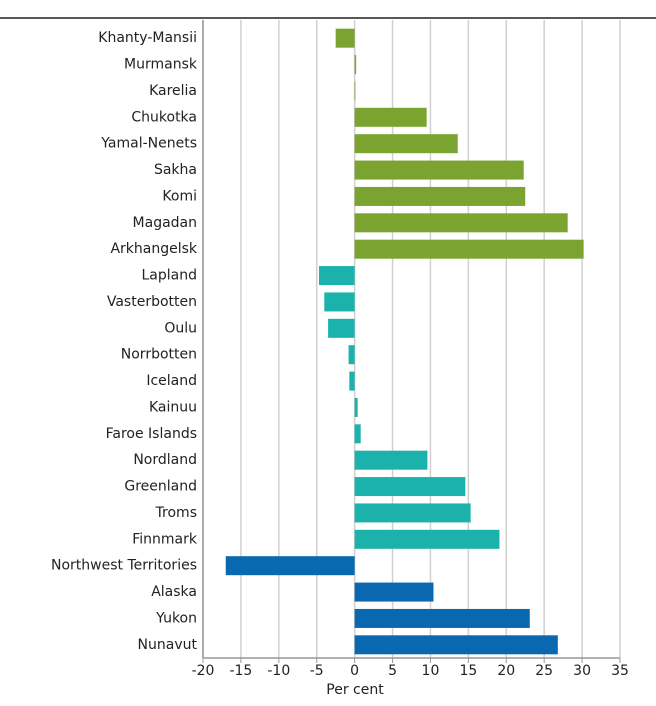  Describe the element at coordinates (468, 671) in the screenshot. I see `x-tick-label: 15` at that location.